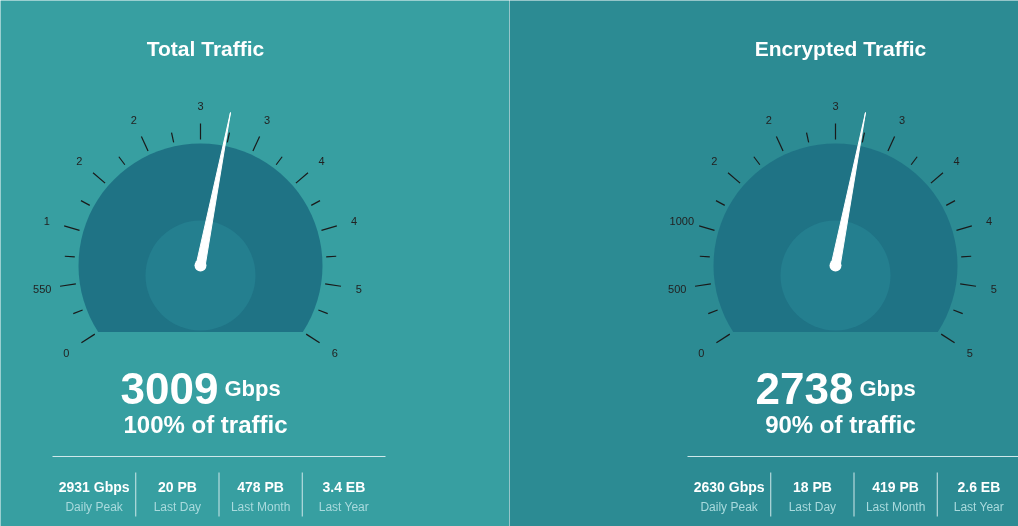 The image size is (1018, 526). What do you see at coordinates (840, 48) in the screenshot?
I see `text: Encrypted Traffic` at bounding box center [840, 48].